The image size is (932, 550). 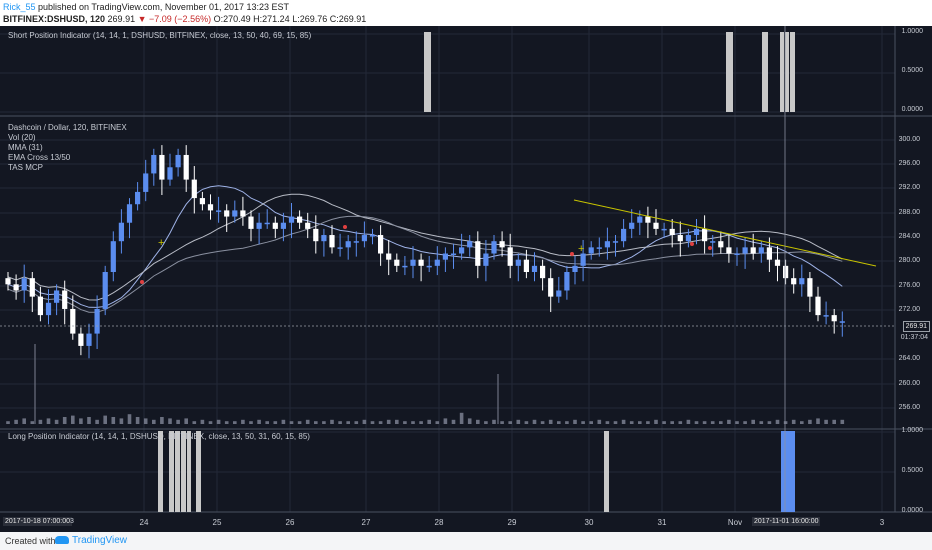 I want to click on time-start-suffix: 3, so click(x=72, y=521).